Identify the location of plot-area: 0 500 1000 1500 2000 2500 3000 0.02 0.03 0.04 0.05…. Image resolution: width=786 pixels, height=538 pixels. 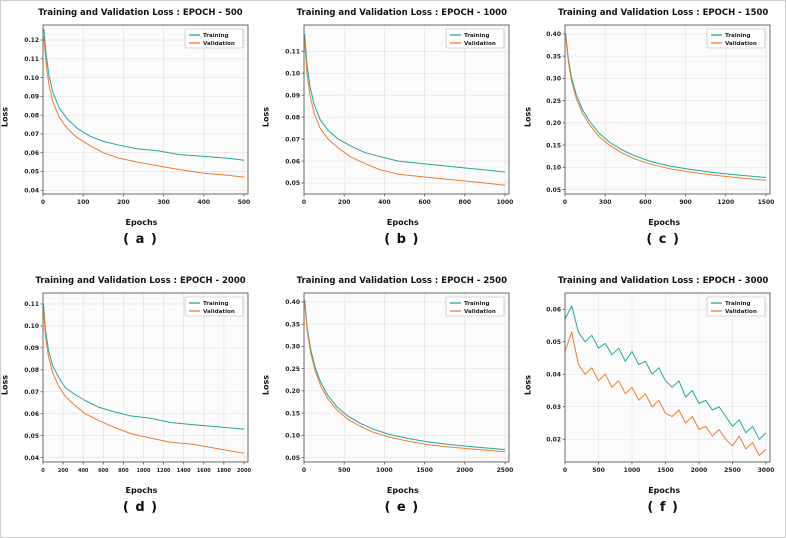
(660, 383).